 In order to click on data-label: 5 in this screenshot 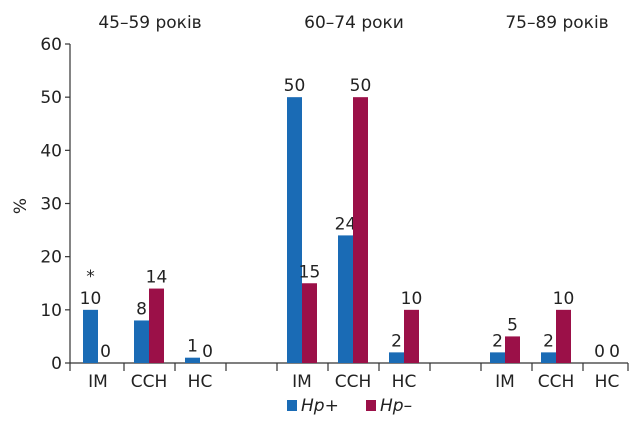, I will do `click(512, 325)`.